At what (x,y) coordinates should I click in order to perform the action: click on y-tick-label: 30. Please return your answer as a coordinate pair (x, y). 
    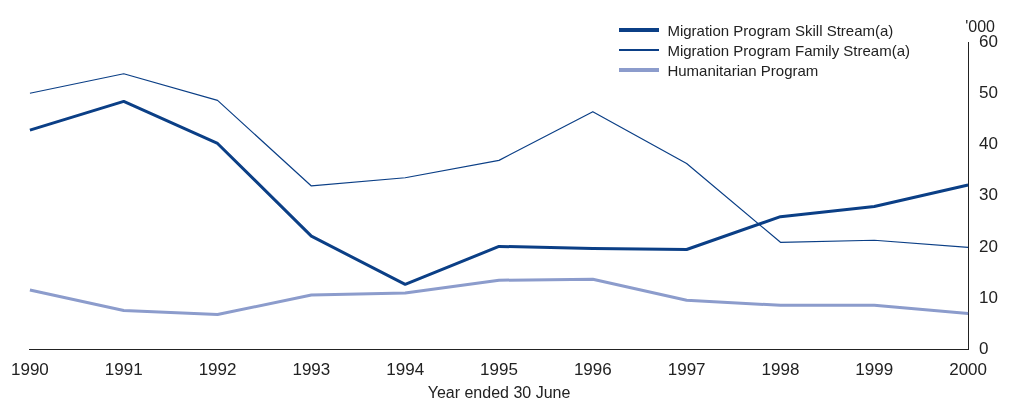
    Looking at the image, I should click on (989, 195).